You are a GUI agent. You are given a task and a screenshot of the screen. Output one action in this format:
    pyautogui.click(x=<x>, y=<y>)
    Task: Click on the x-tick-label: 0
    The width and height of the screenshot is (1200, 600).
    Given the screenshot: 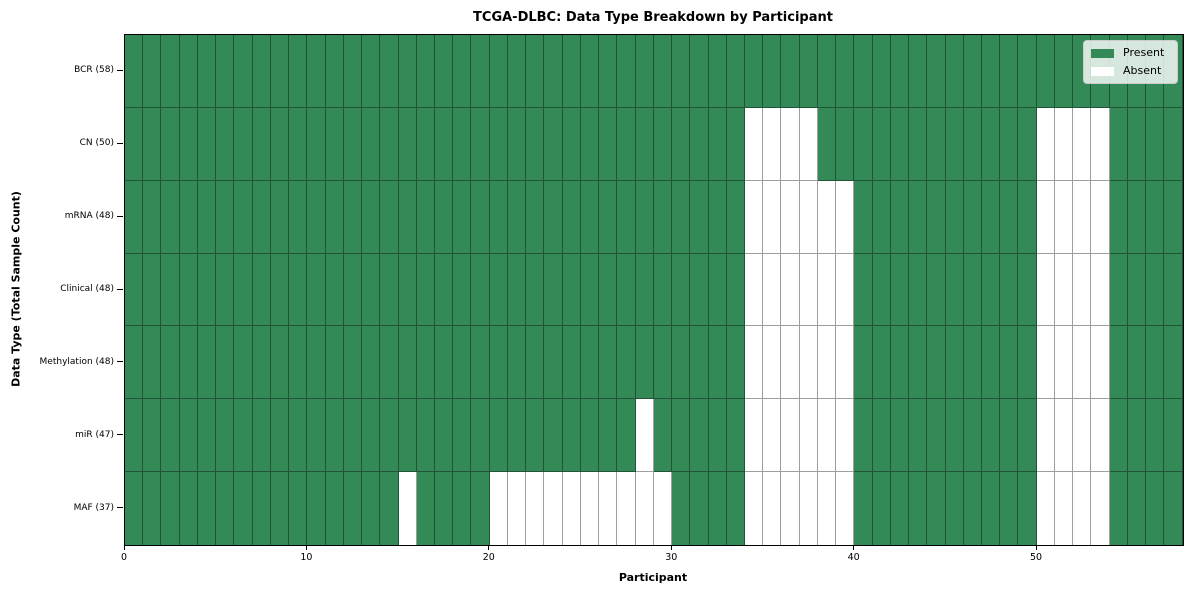 What is the action you would take?
    pyautogui.click(x=124, y=557)
    